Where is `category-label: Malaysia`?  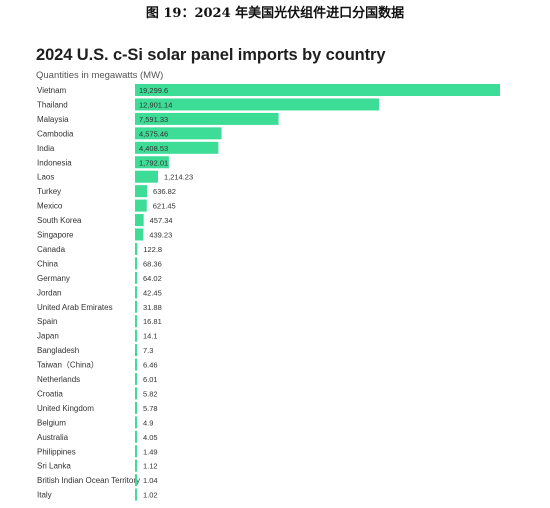 category-label: Malaysia is located at coordinates (53, 119).